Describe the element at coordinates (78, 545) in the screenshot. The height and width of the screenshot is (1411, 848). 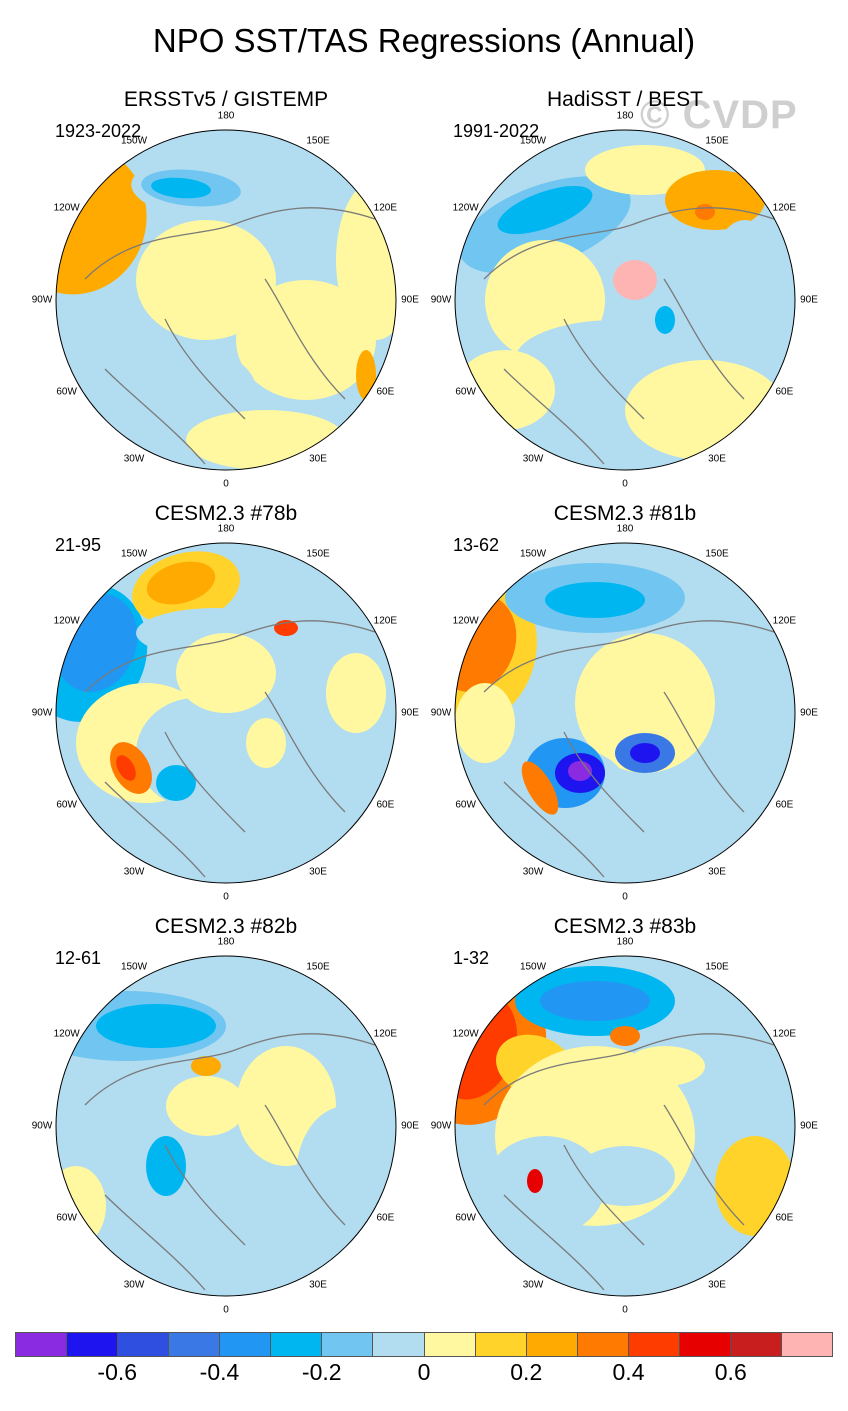
I see `panel-period: 21-95` at that location.